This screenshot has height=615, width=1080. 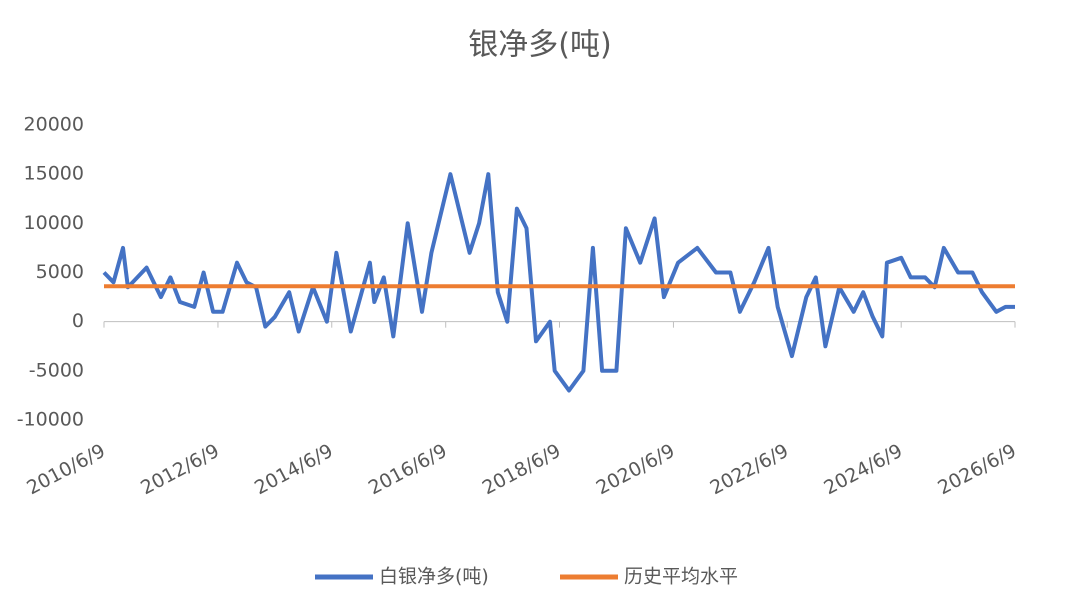 What do you see at coordinates (434, 577) in the screenshot?
I see `legend-label: 白银净多(吨)` at bounding box center [434, 577].